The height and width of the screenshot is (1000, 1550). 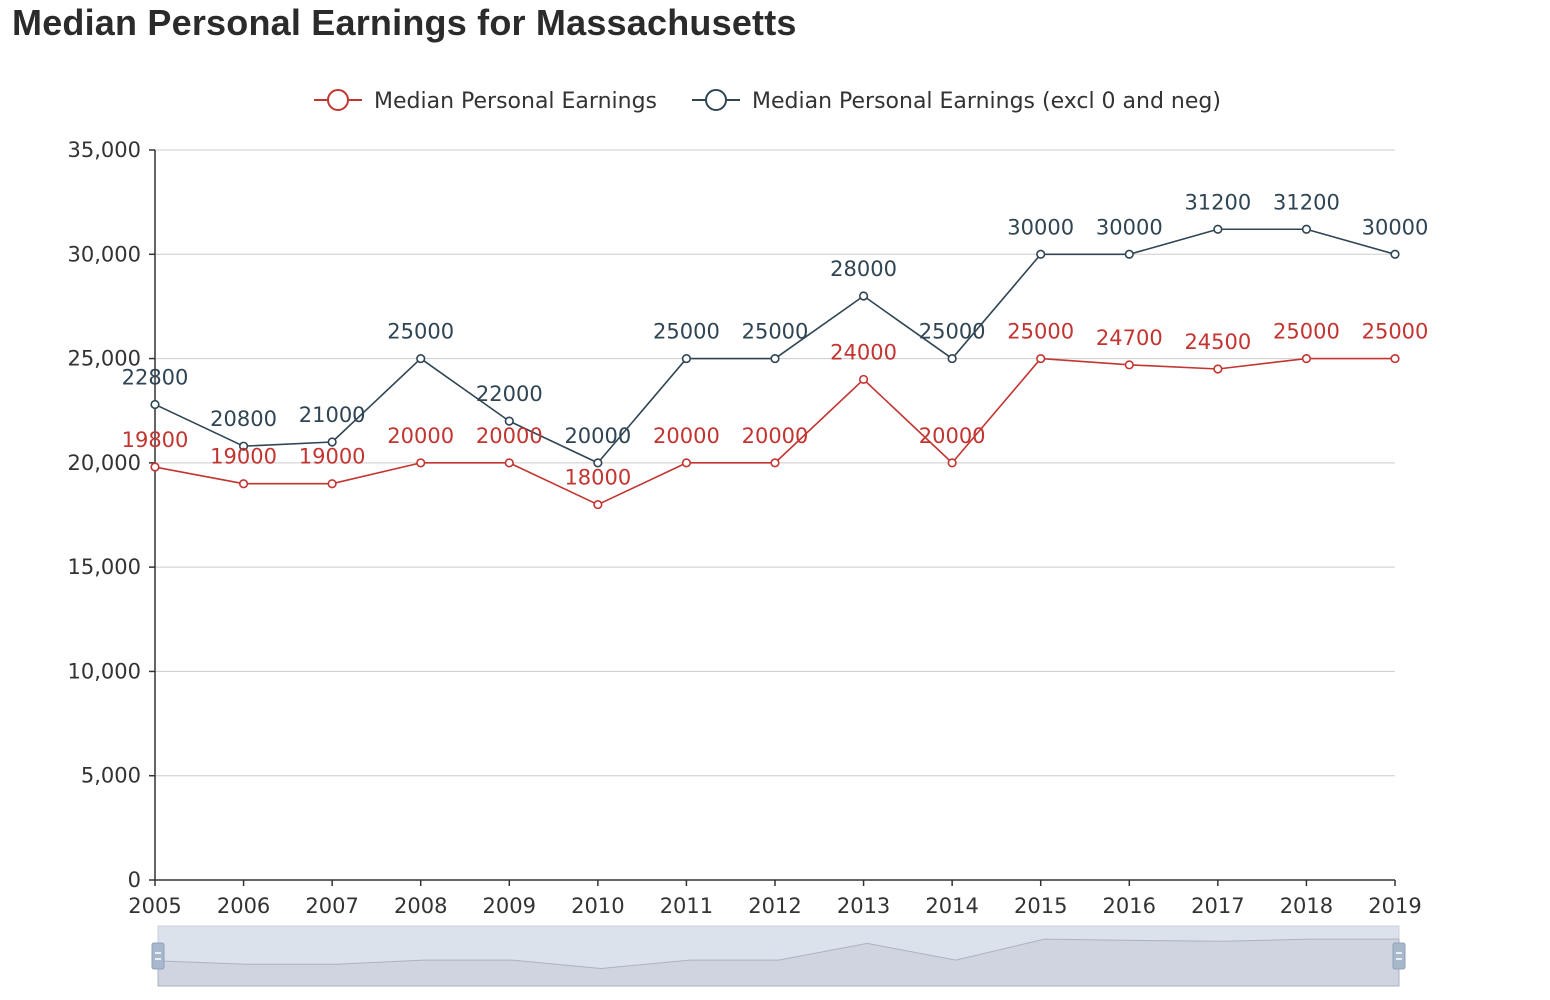 What do you see at coordinates (243, 906) in the screenshot?
I see `x-tick-label: 2006` at bounding box center [243, 906].